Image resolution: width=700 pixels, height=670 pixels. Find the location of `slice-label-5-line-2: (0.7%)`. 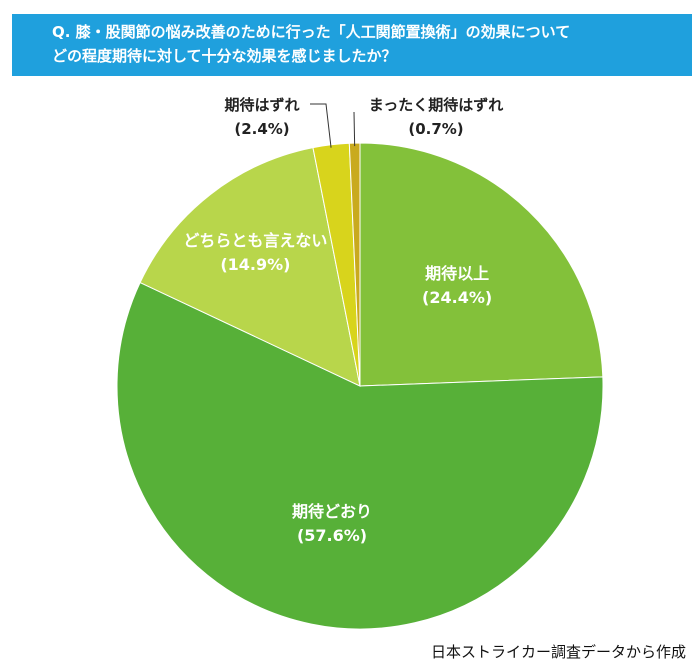

slice-label-5-line-2: (0.7%) is located at coordinates (435, 129).